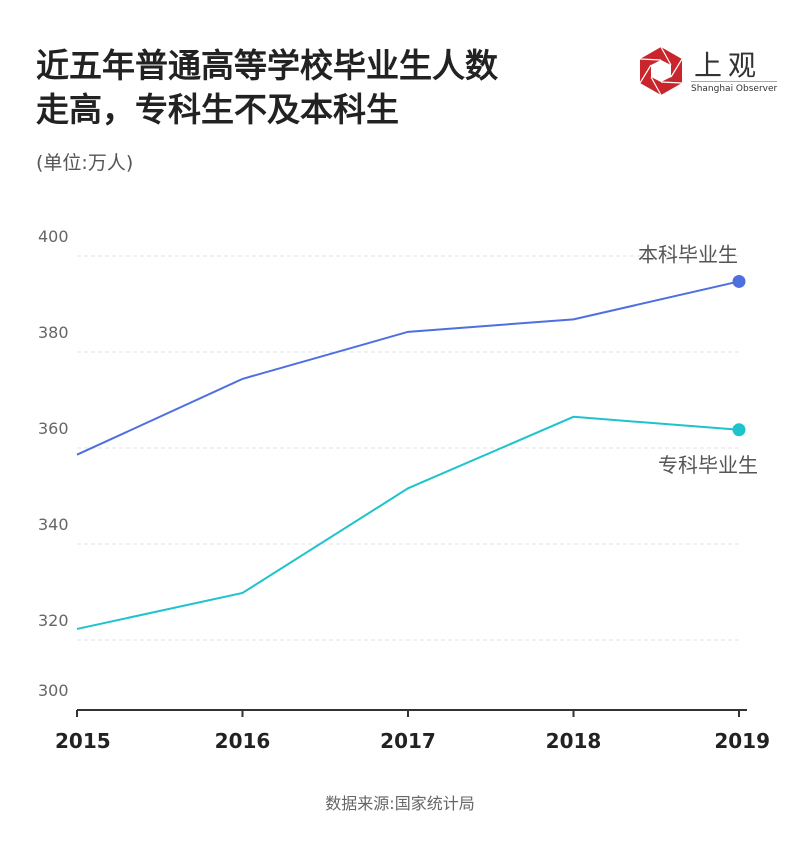 The height and width of the screenshot is (843, 800). I want to click on logo-text-en: Shanghai Observer, so click(734, 87).